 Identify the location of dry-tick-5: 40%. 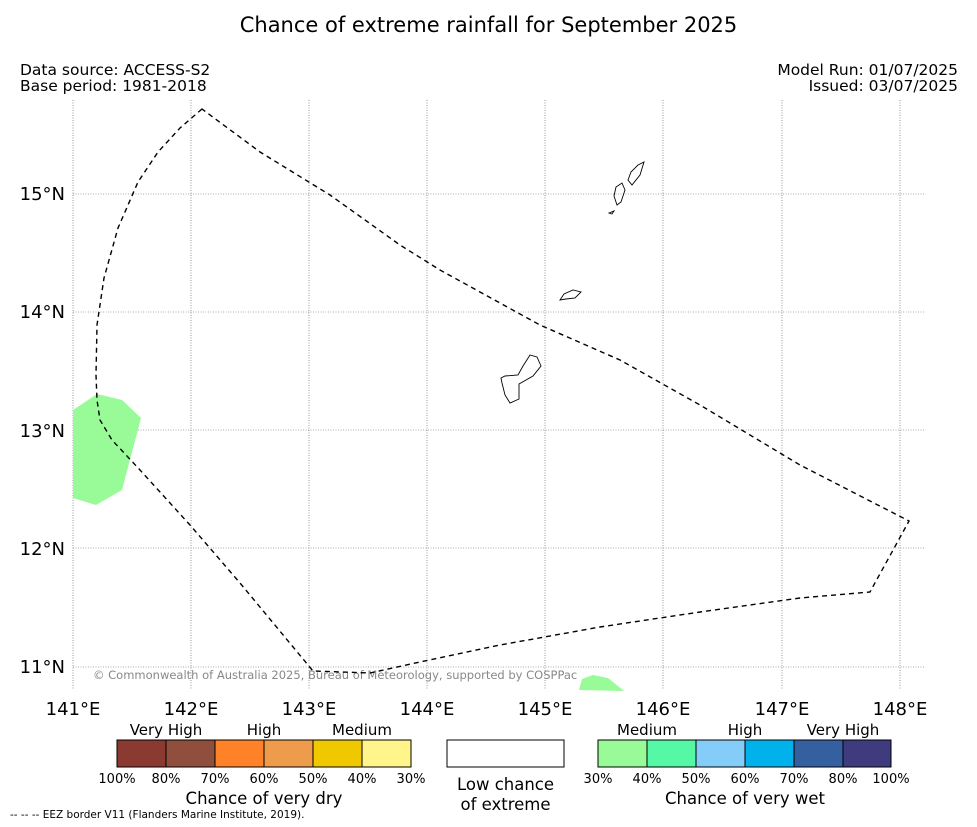
(362, 779).